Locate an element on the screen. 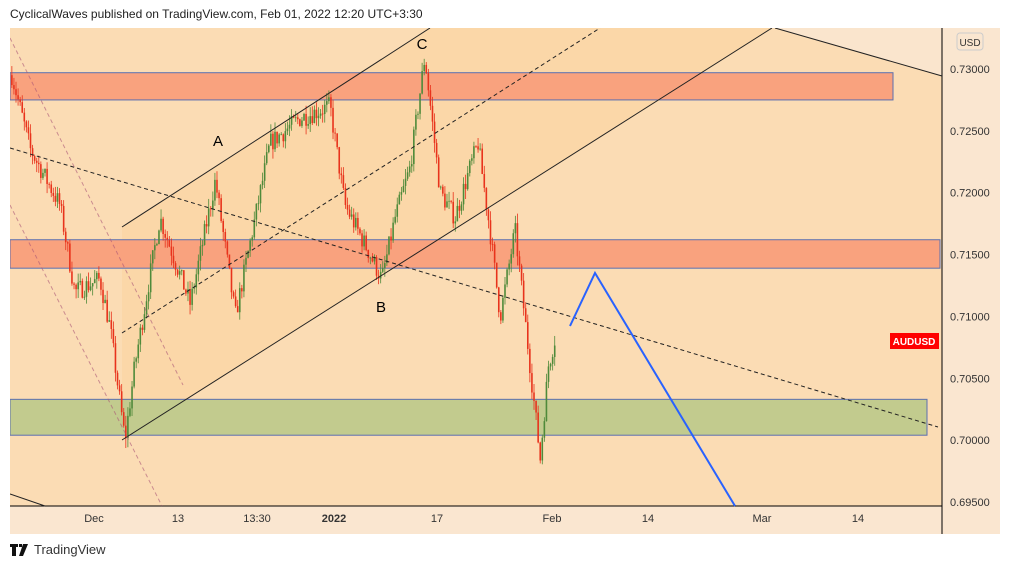 The image size is (1009, 568). price-tick: 0.71500 is located at coordinates (970, 256).